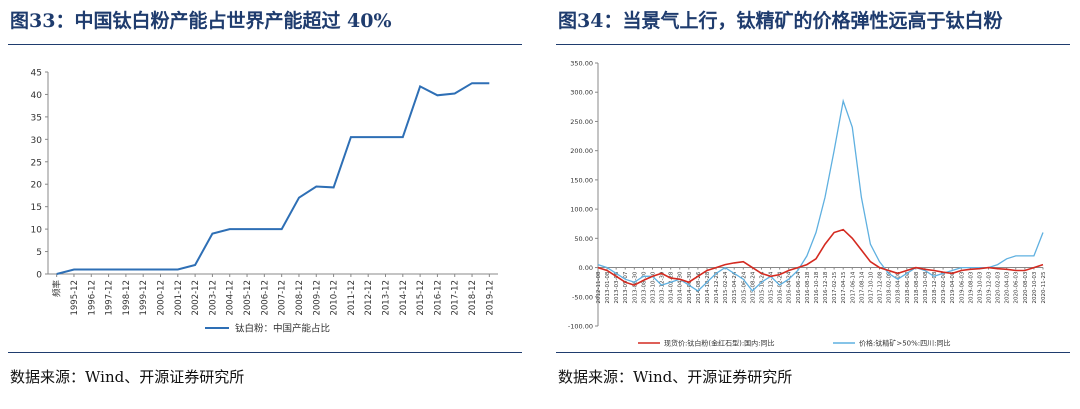  Describe the element at coordinates (853, 287) in the screenshot. I see `x-tick-label: 2017-06-14` at that location.